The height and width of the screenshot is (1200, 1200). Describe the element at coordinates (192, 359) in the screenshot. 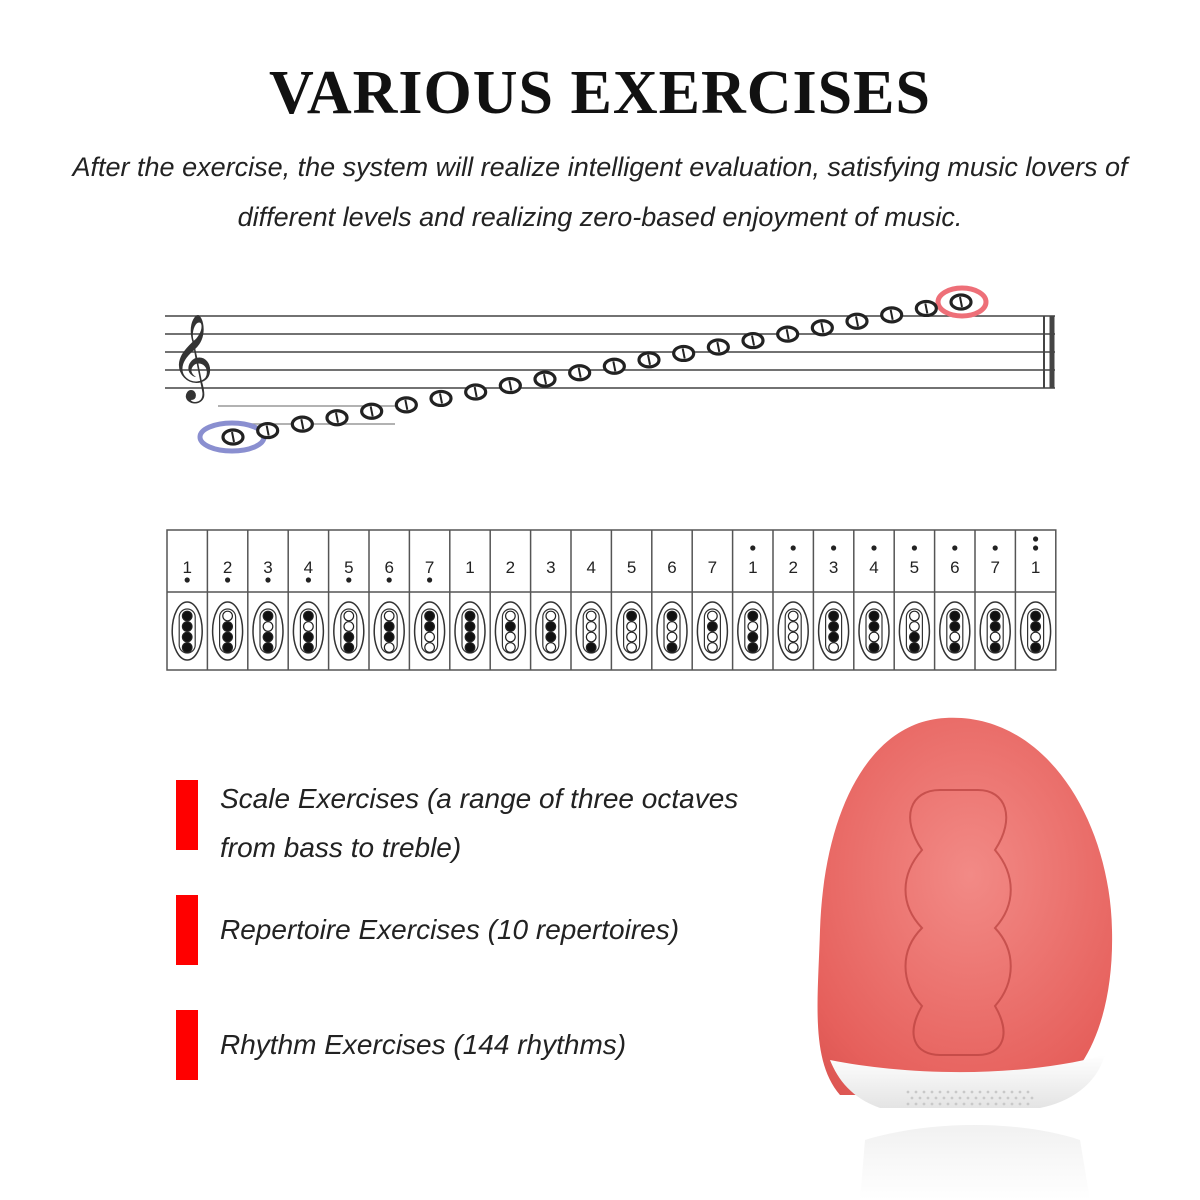

I see `treble-clef-icon: 𝄞` at that location.